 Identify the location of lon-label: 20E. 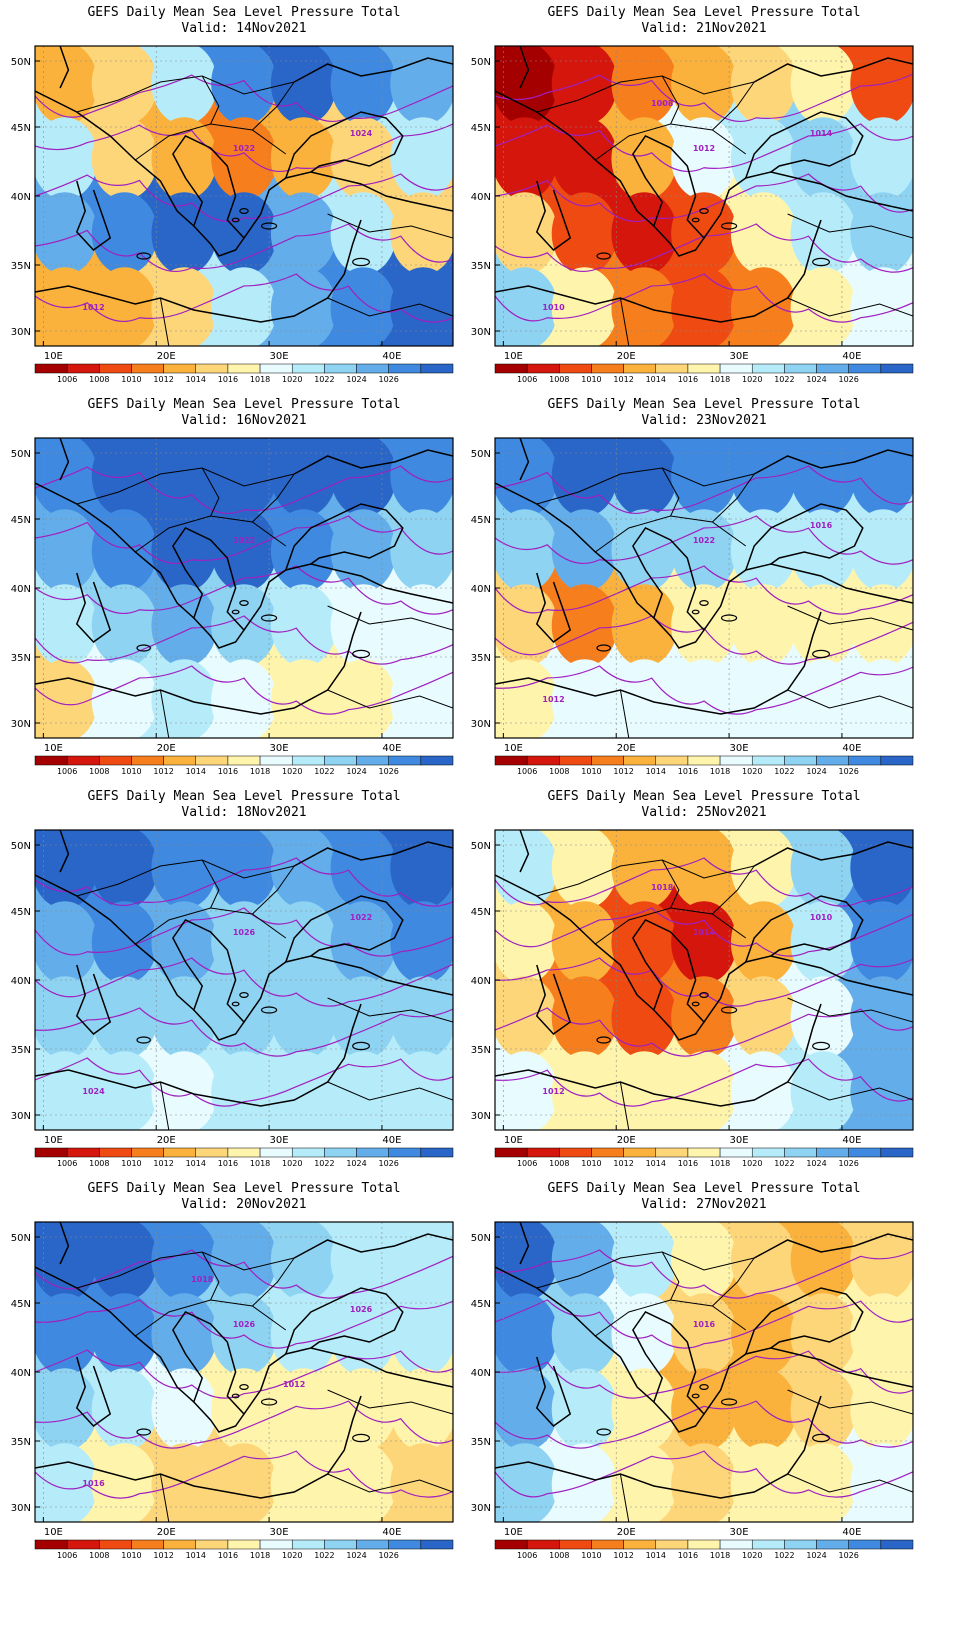
(166, 748).